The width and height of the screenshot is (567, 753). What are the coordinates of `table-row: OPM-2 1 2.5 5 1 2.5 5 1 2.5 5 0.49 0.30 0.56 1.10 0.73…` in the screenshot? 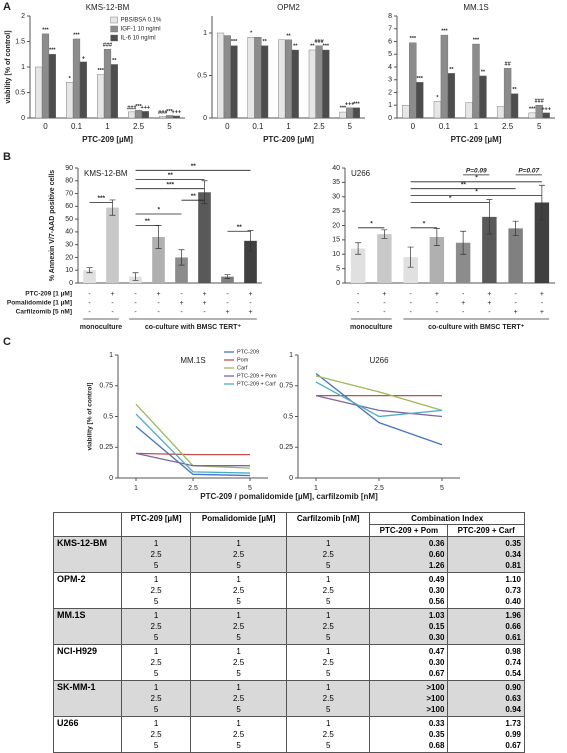 It's located at (288, 590).